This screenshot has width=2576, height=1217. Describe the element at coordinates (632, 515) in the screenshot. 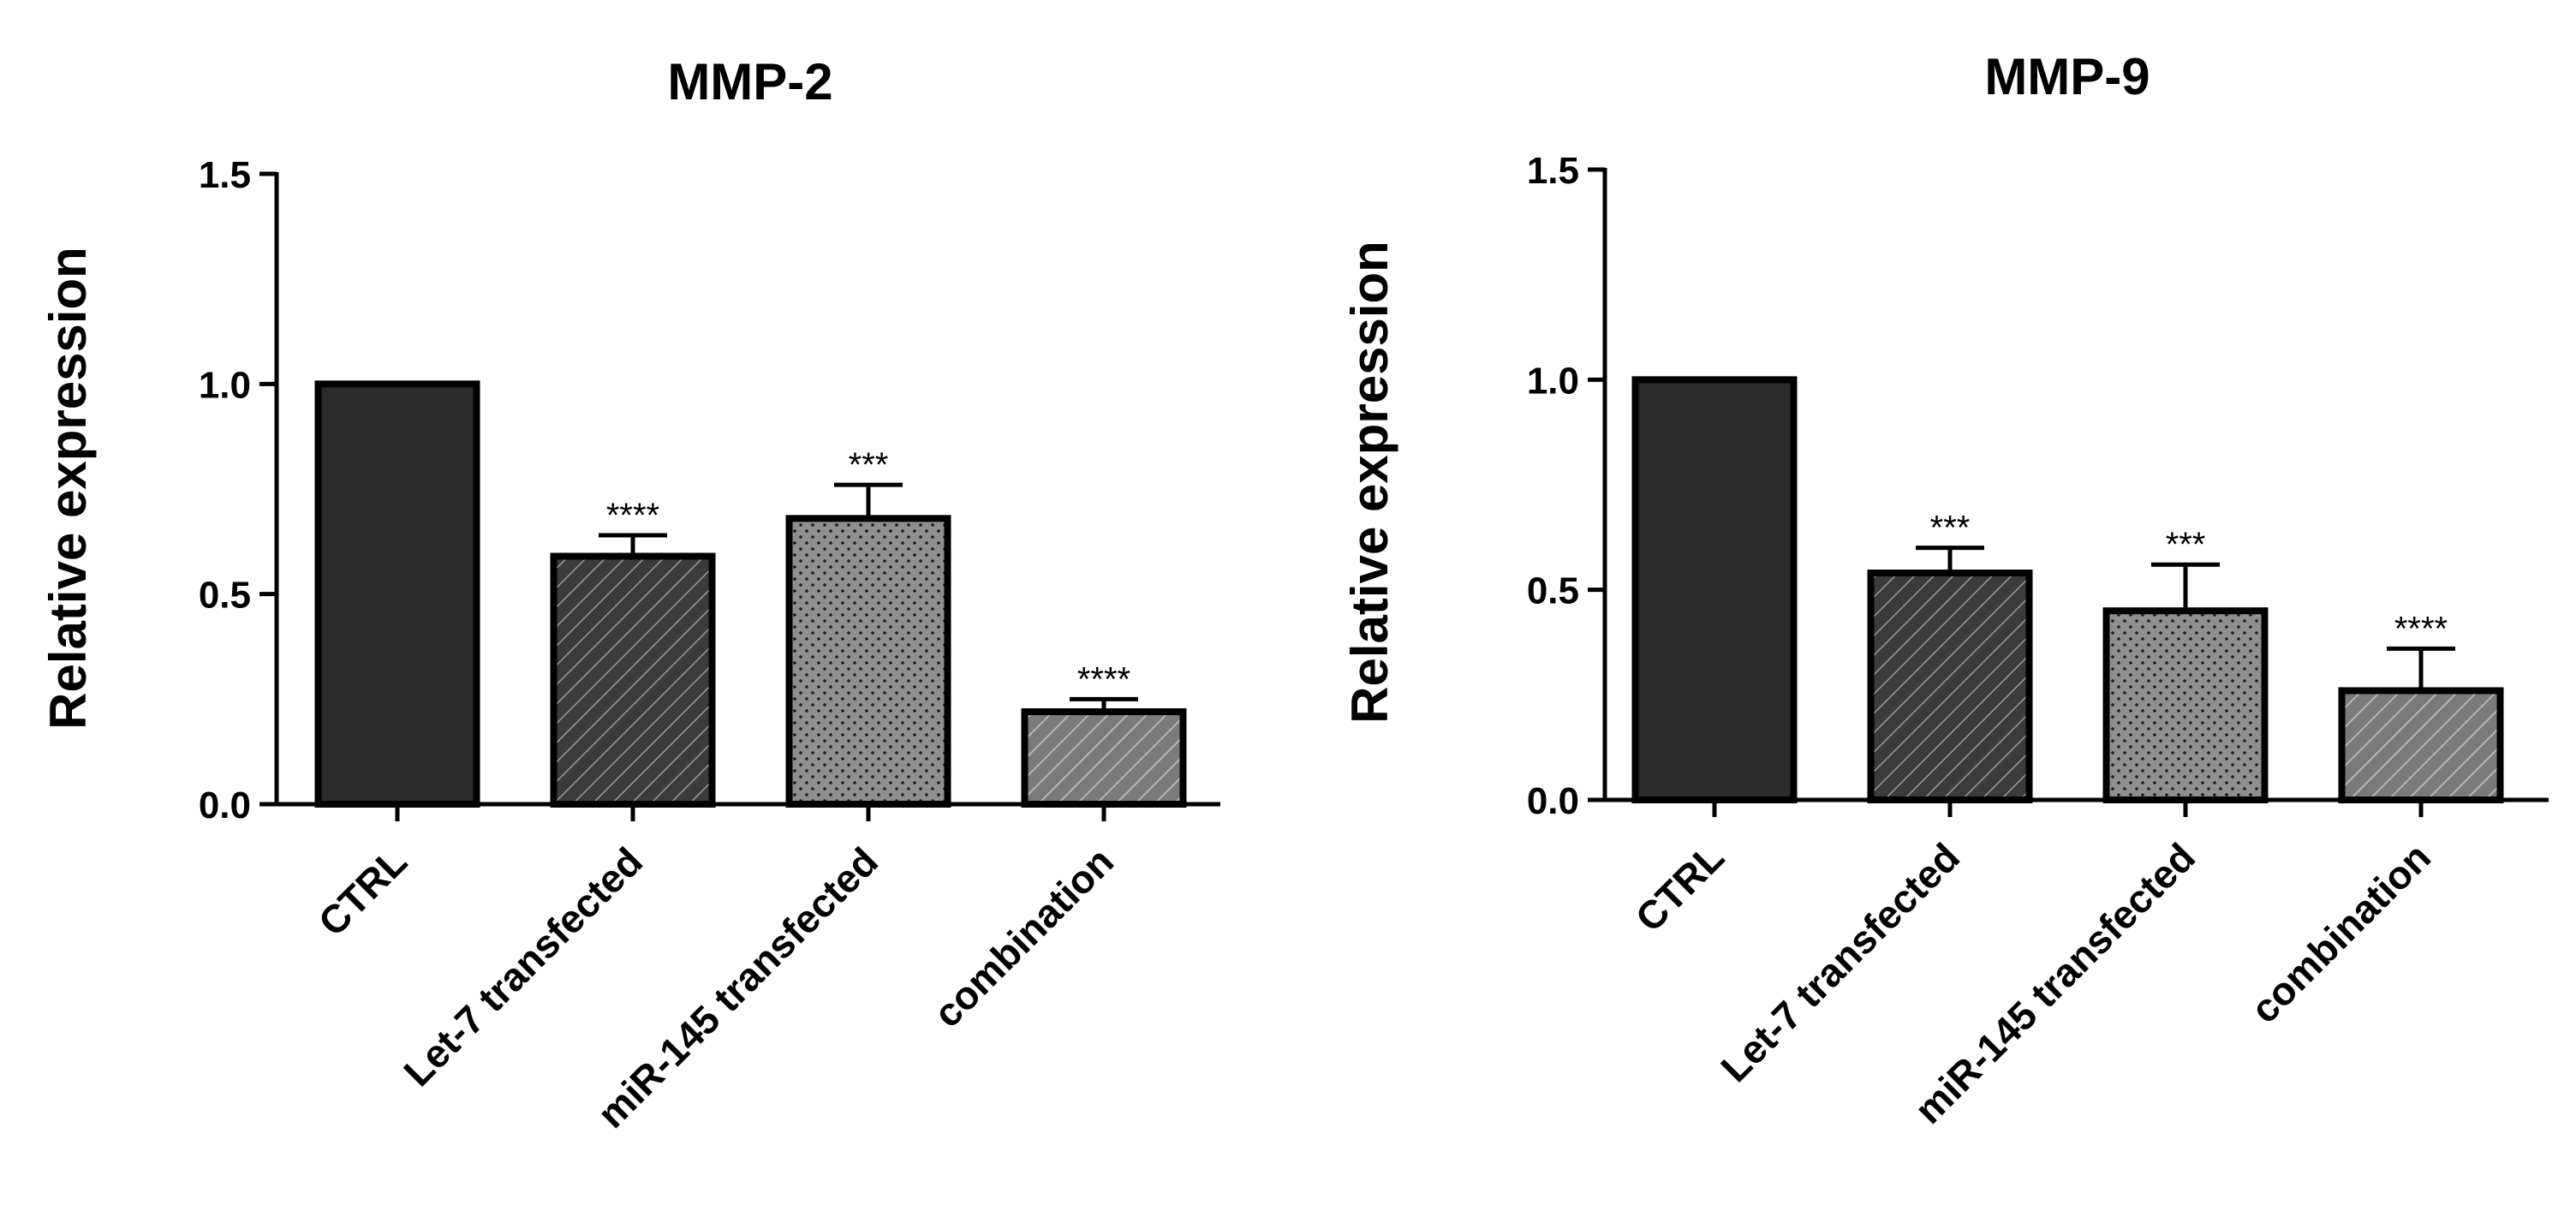

I see `significance-let-7-transfected: ****` at that location.